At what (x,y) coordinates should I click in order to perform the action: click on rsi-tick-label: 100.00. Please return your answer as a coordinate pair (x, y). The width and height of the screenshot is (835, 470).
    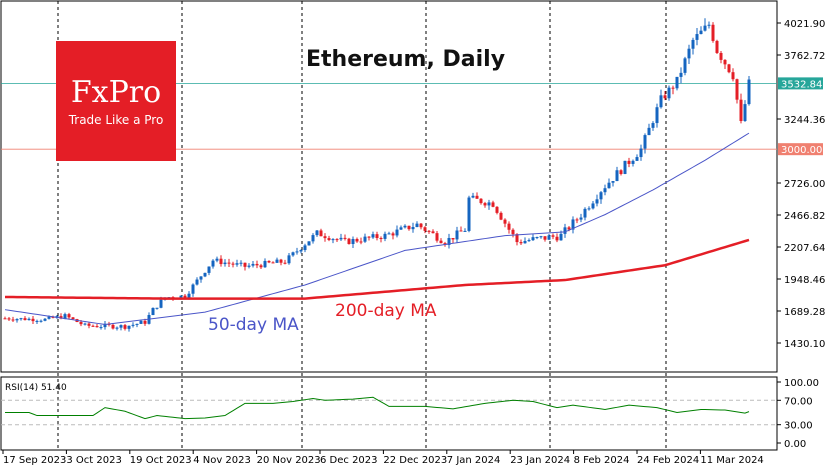
    Looking at the image, I should click on (801, 383).